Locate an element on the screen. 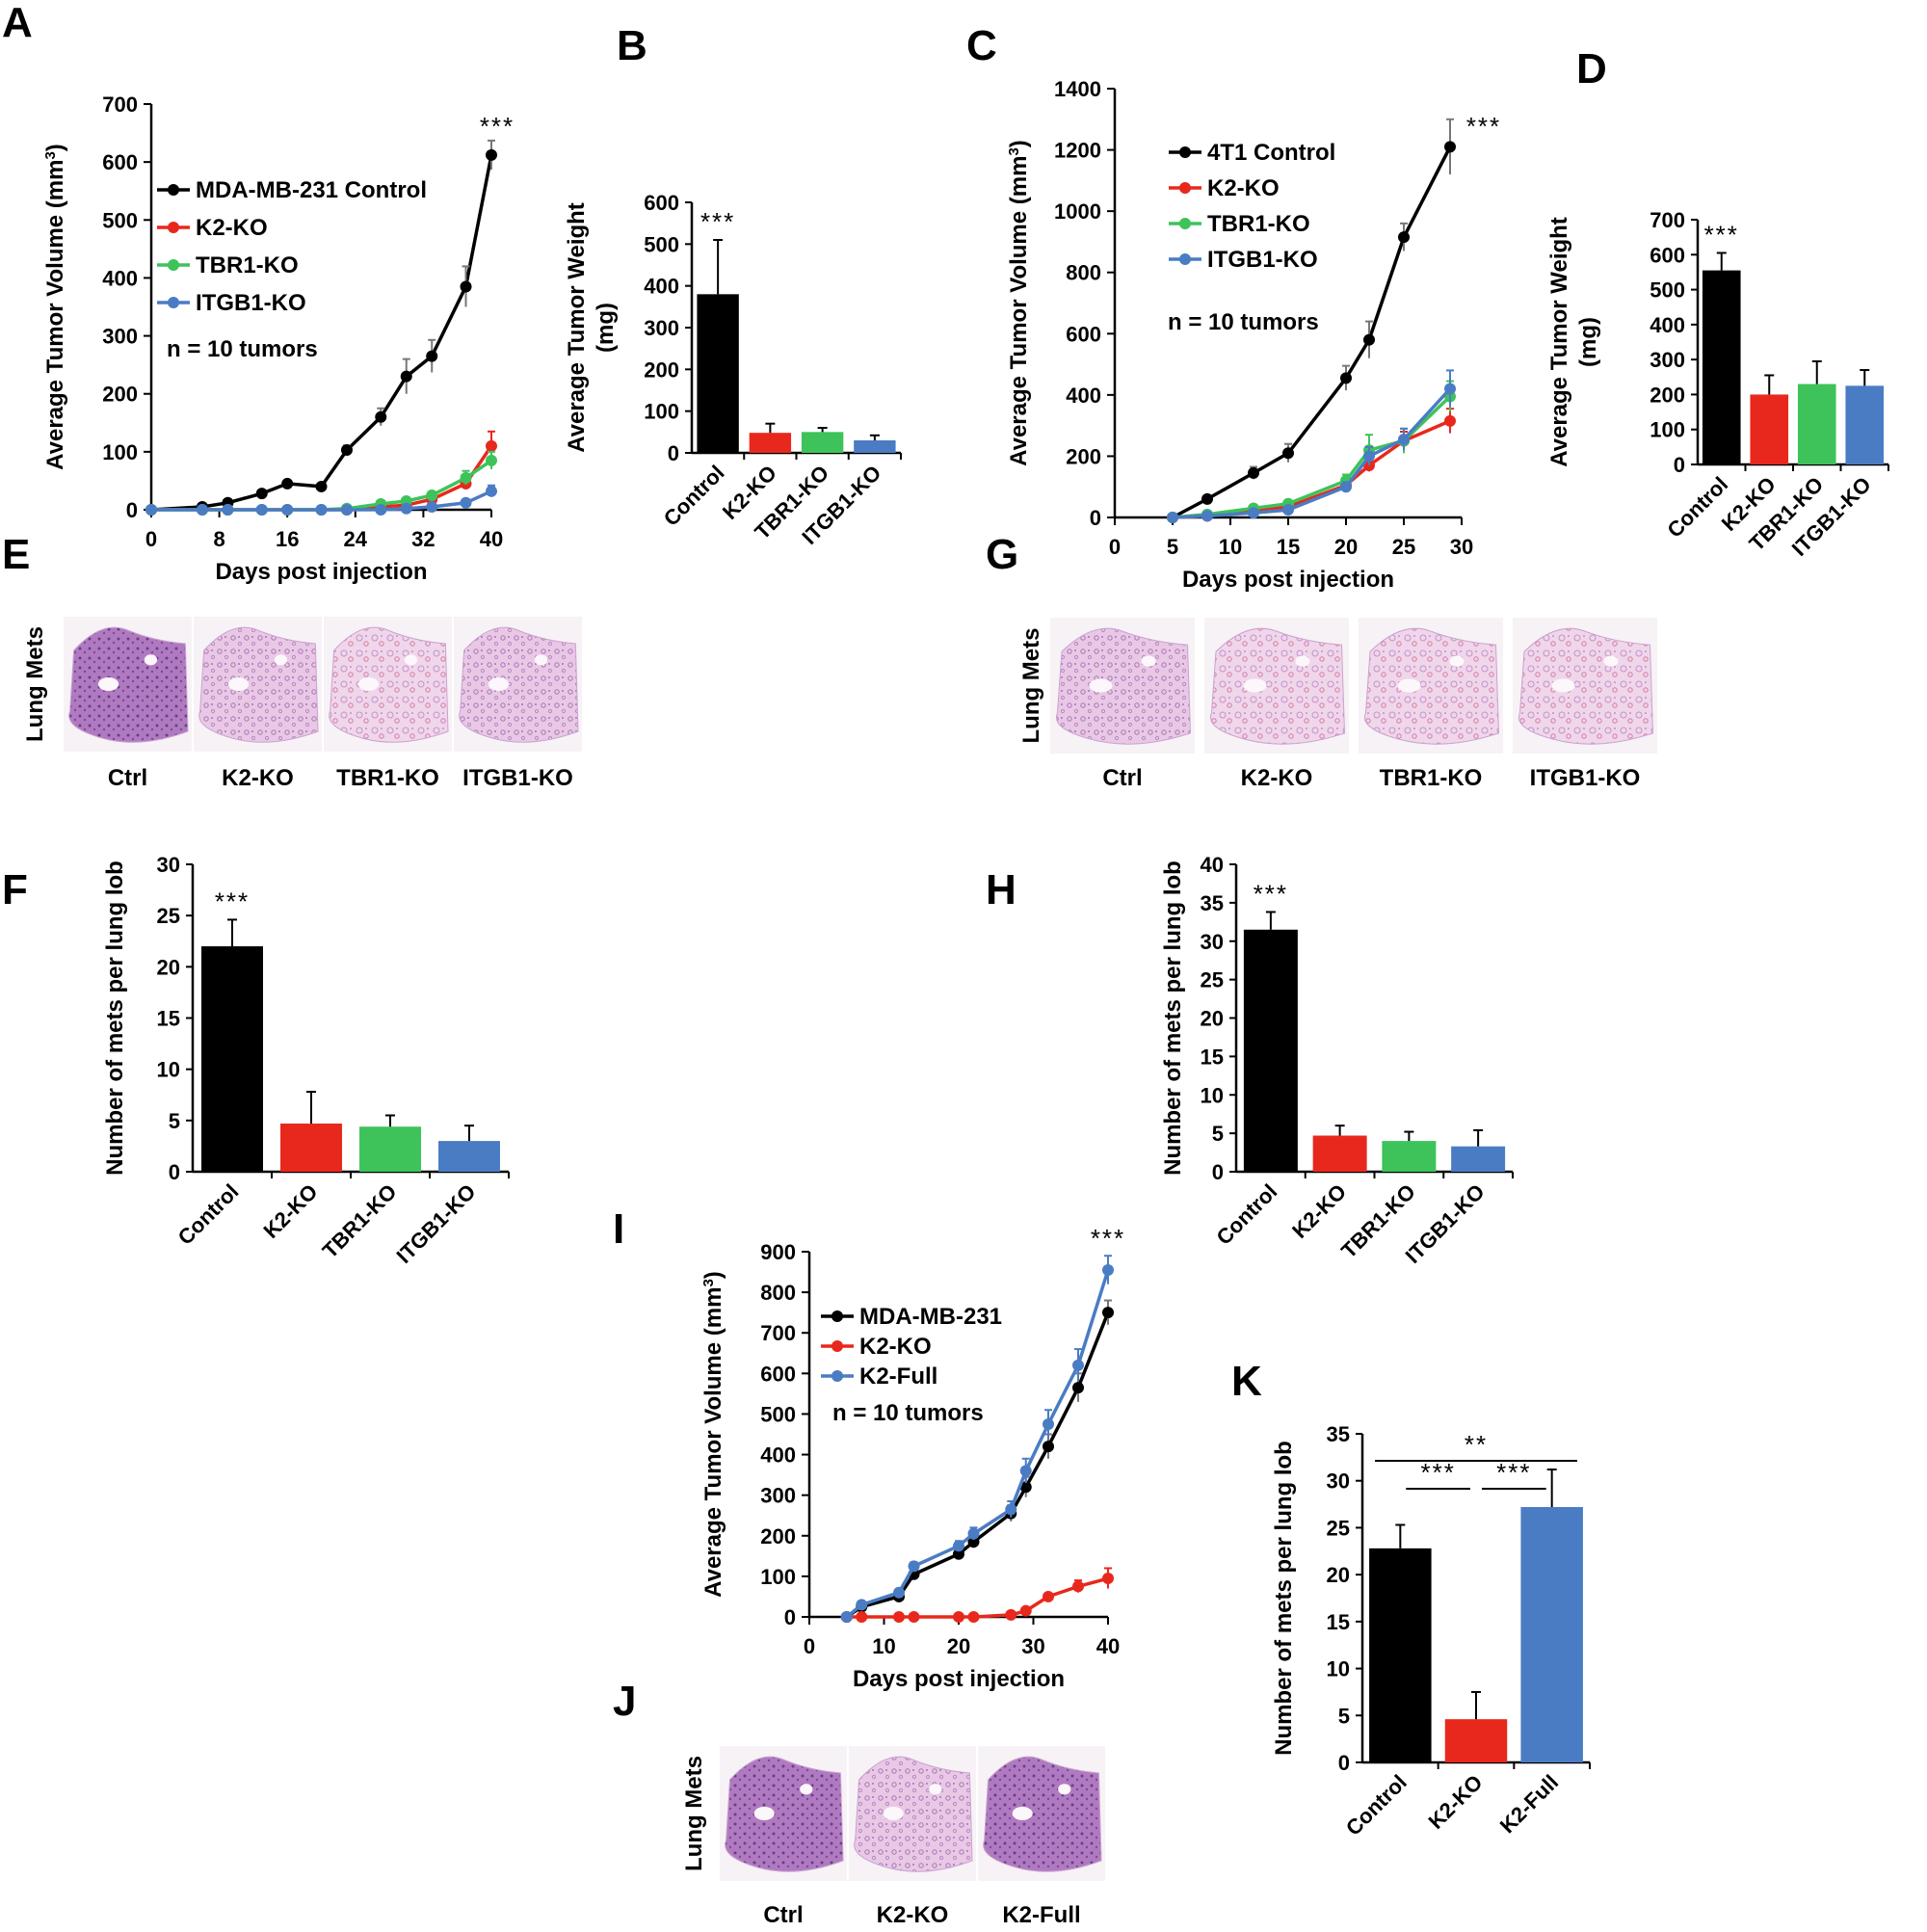 This screenshot has width=1927, height=1932. panel-letter-b: B is located at coordinates (632, 45).